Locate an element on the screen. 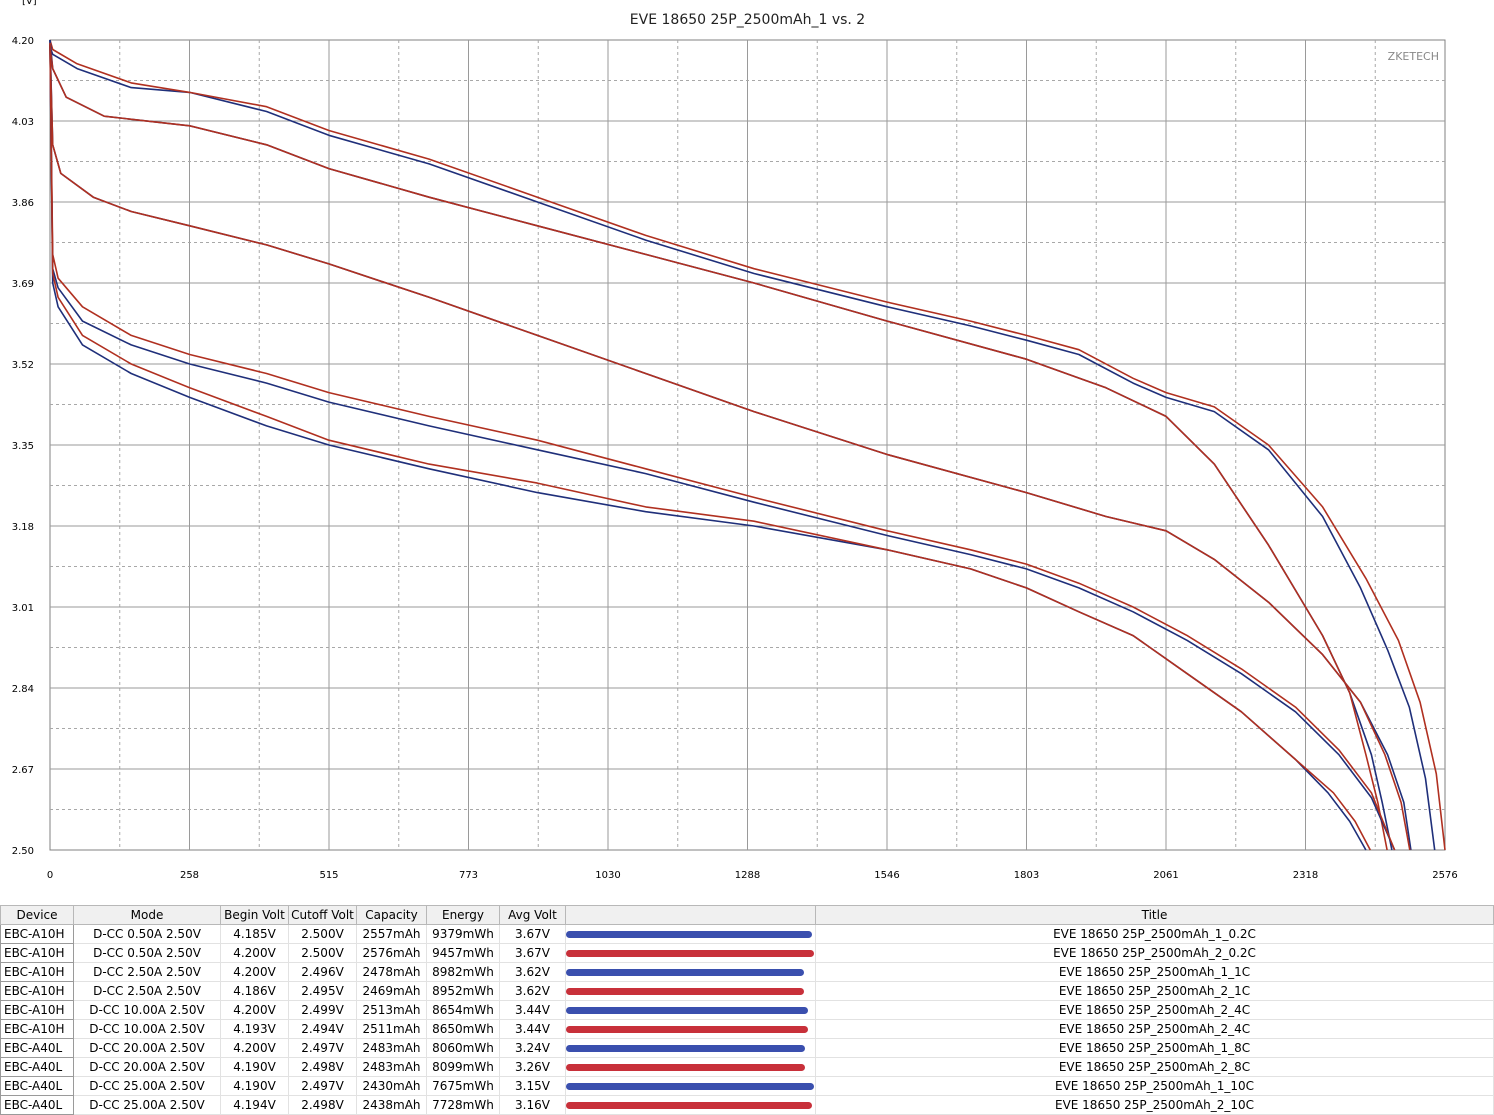 The width and height of the screenshot is (1494, 1115). cell-cutoff: 2.496V is located at coordinates (322, 972).